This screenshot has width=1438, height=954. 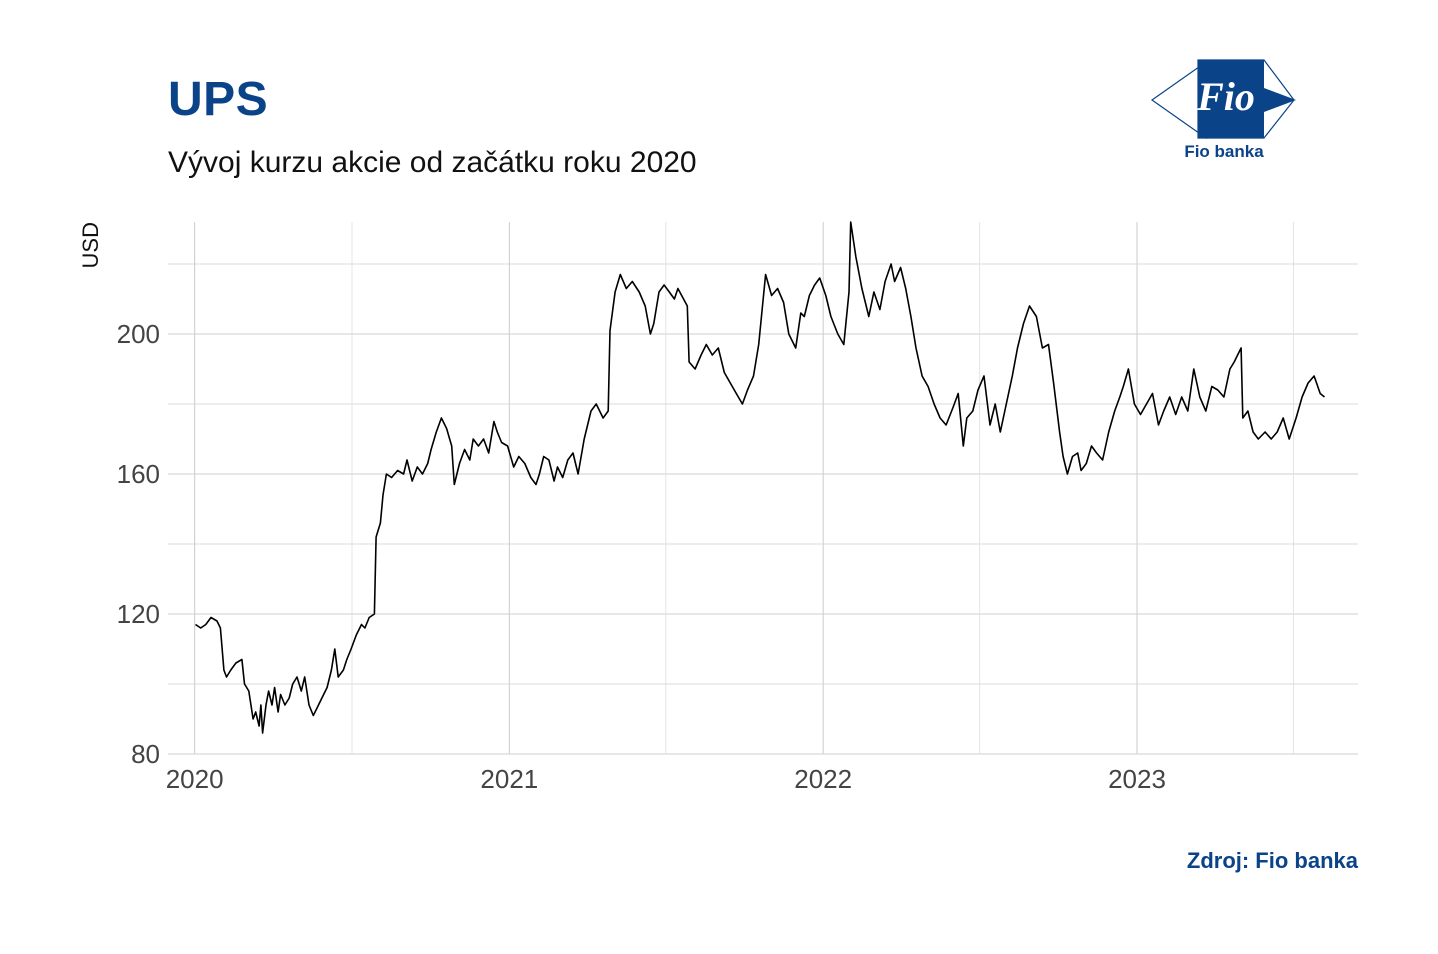 What do you see at coordinates (509, 779) in the screenshot?
I see `x-tick-label: 2021` at bounding box center [509, 779].